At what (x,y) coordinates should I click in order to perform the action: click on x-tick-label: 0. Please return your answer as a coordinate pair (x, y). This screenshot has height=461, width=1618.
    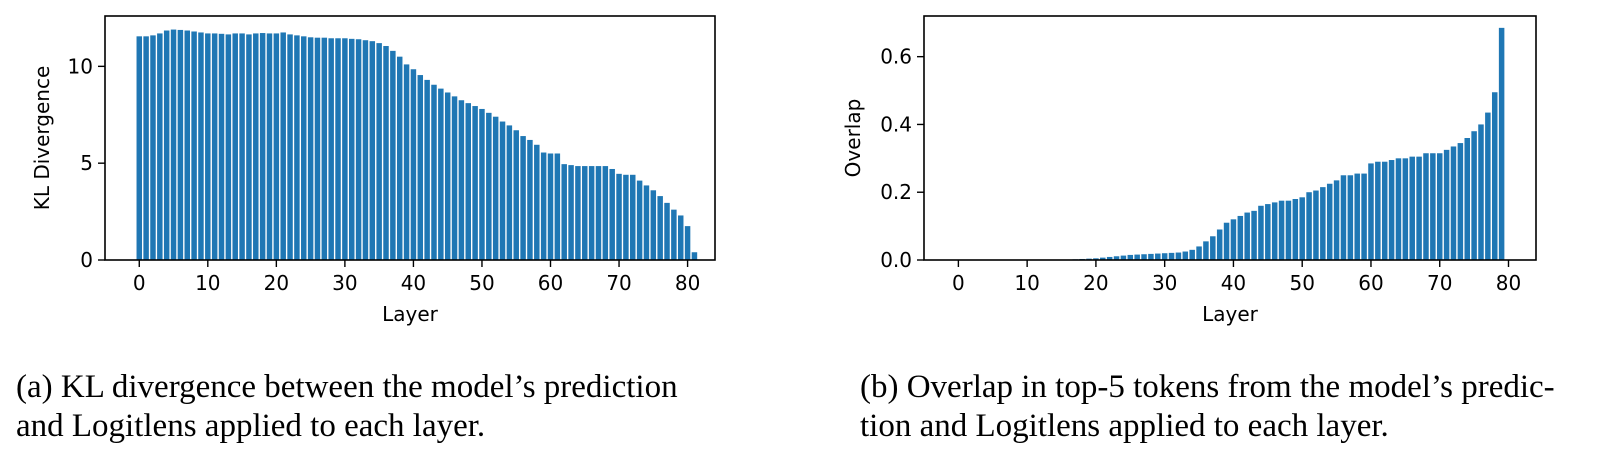
    Looking at the image, I should click on (958, 283).